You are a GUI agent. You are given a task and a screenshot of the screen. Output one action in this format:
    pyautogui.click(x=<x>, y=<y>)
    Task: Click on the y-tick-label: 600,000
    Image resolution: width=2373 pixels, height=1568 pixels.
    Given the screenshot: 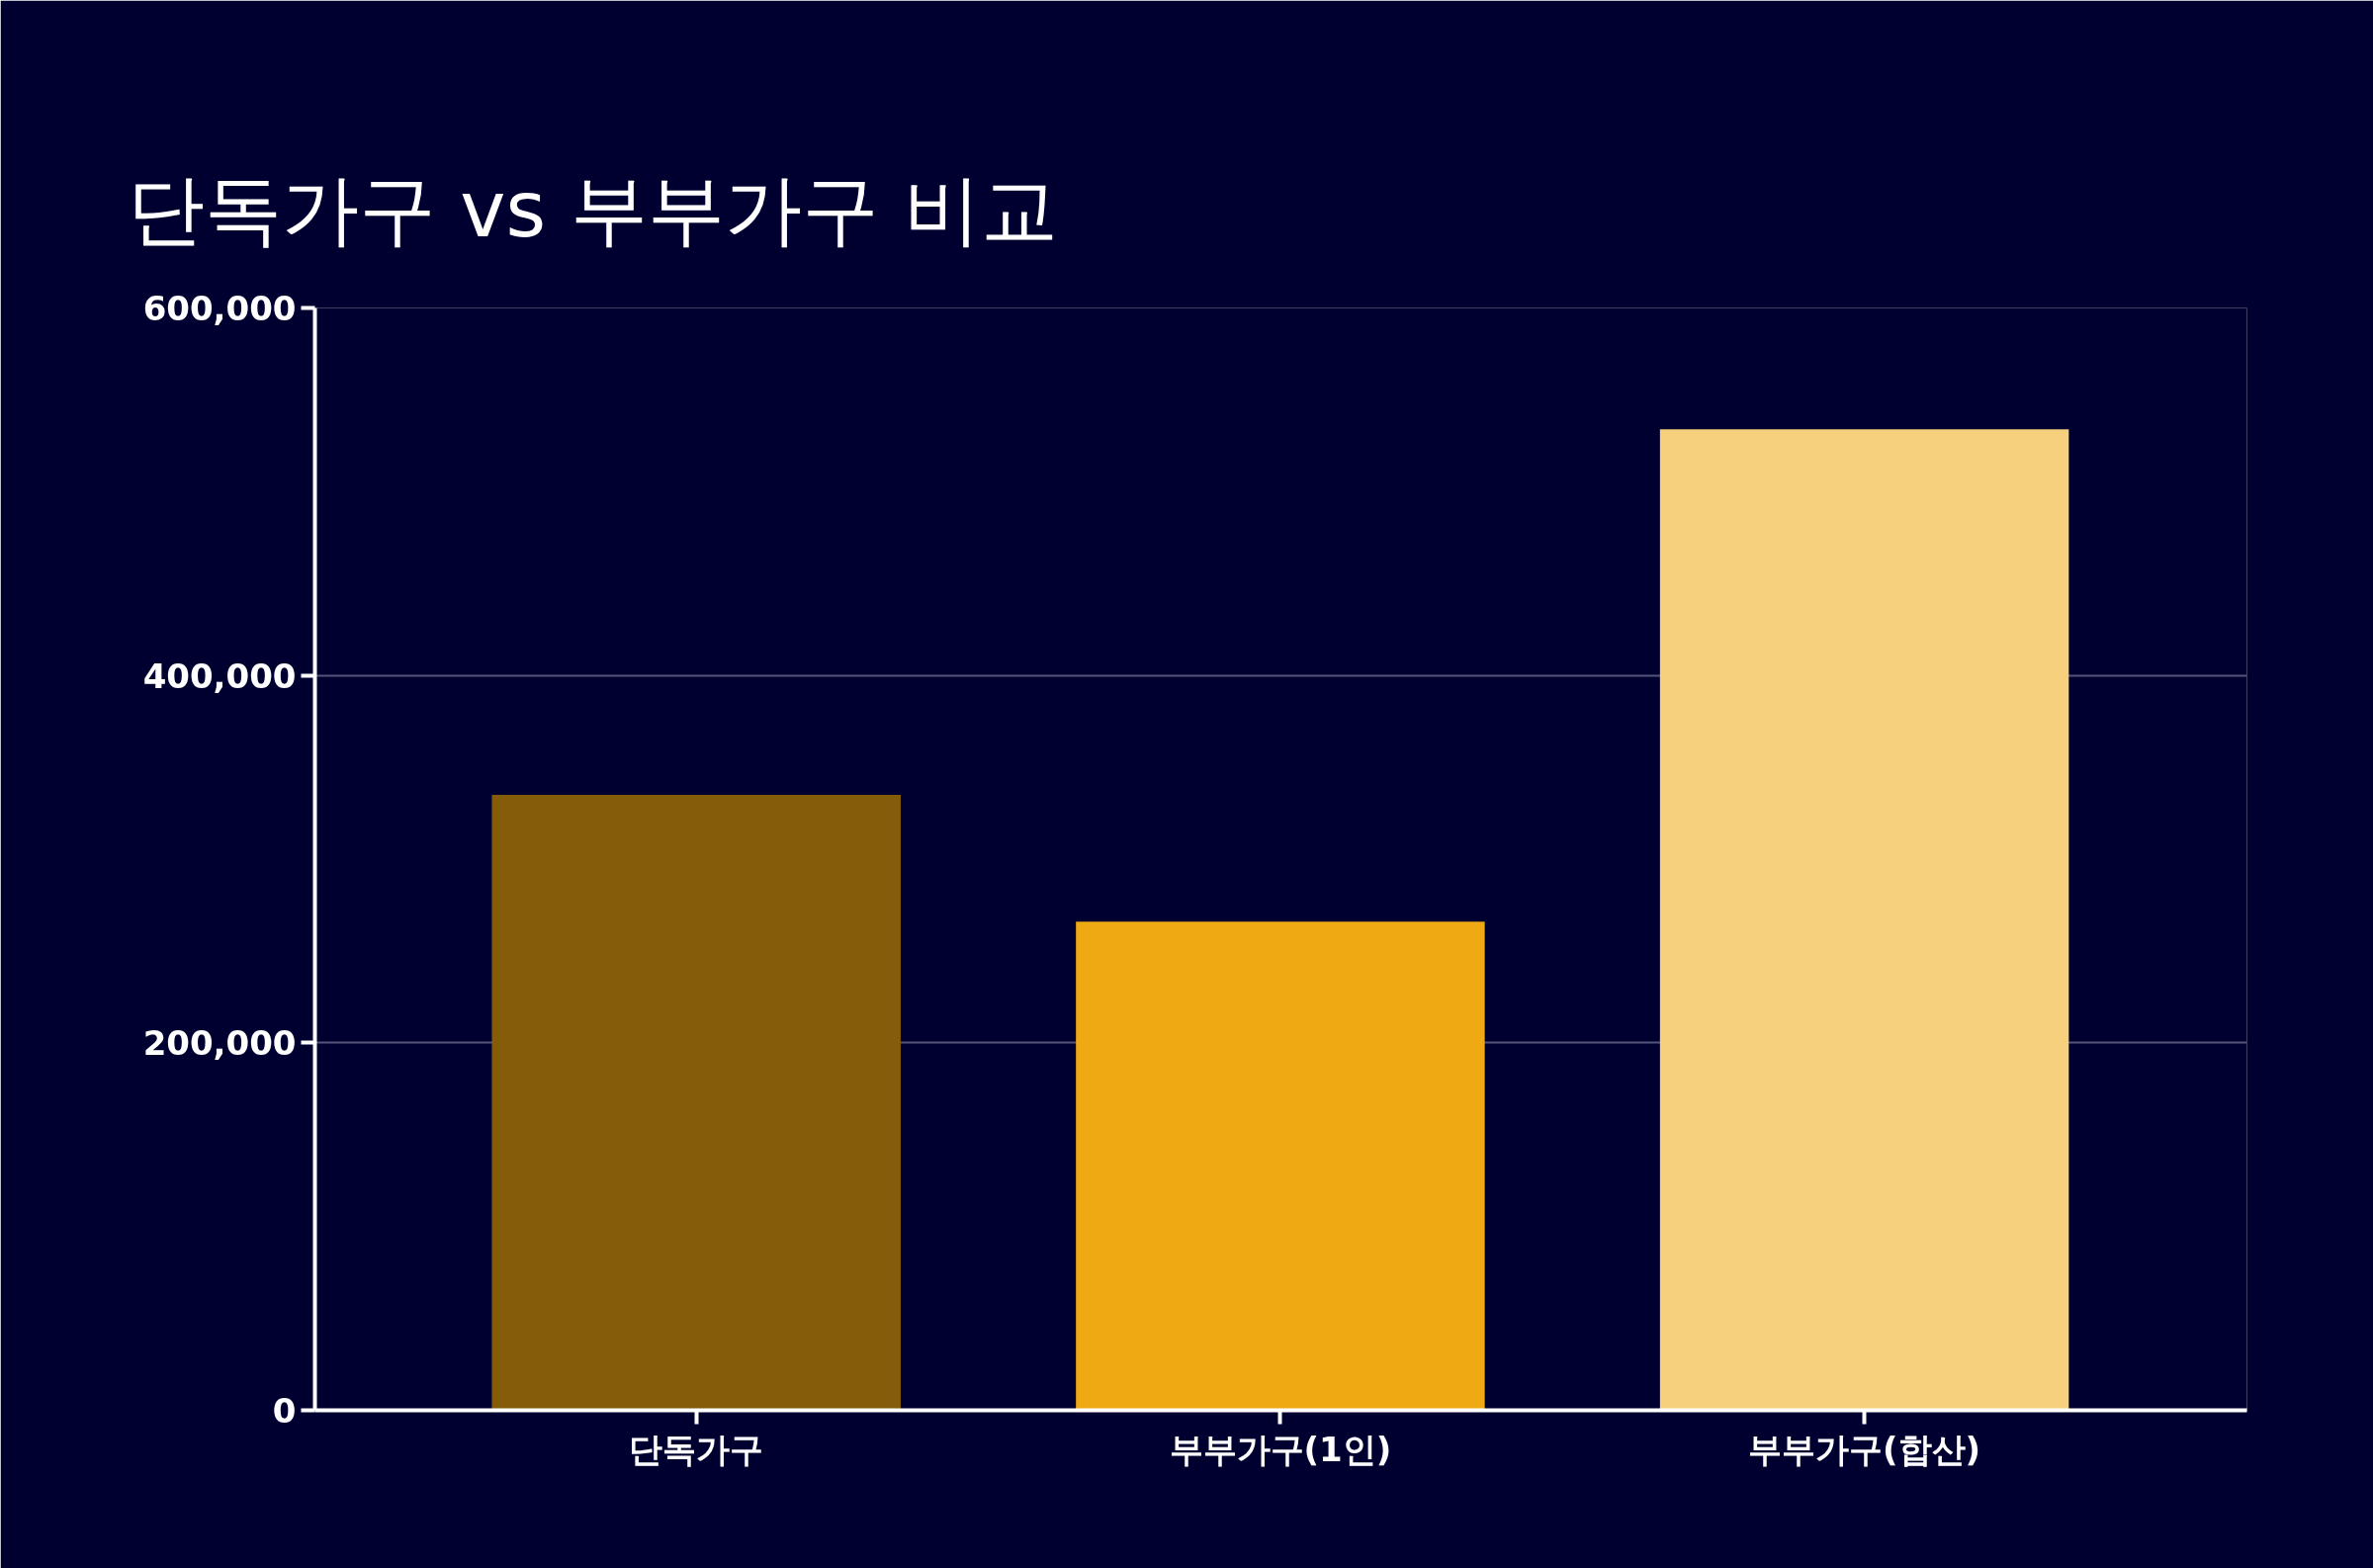 What is the action you would take?
    pyautogui.click(x=219, y=308)
    